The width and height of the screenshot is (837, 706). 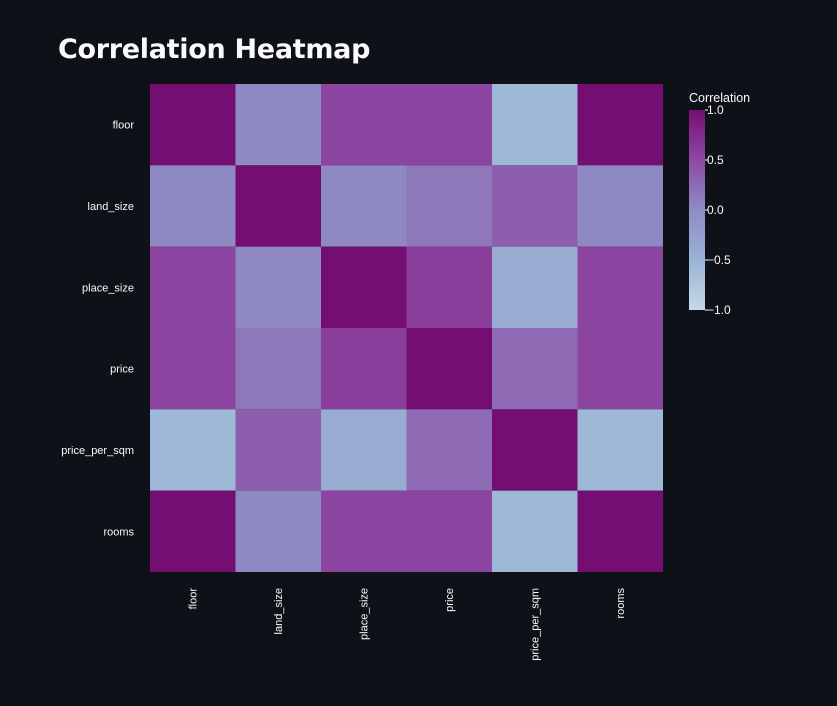 What do you see at coordinates (449, 450) in the screenshot?
I see `heatmap-cell-price_per_sqm-price` at bounding box center [449, 450].